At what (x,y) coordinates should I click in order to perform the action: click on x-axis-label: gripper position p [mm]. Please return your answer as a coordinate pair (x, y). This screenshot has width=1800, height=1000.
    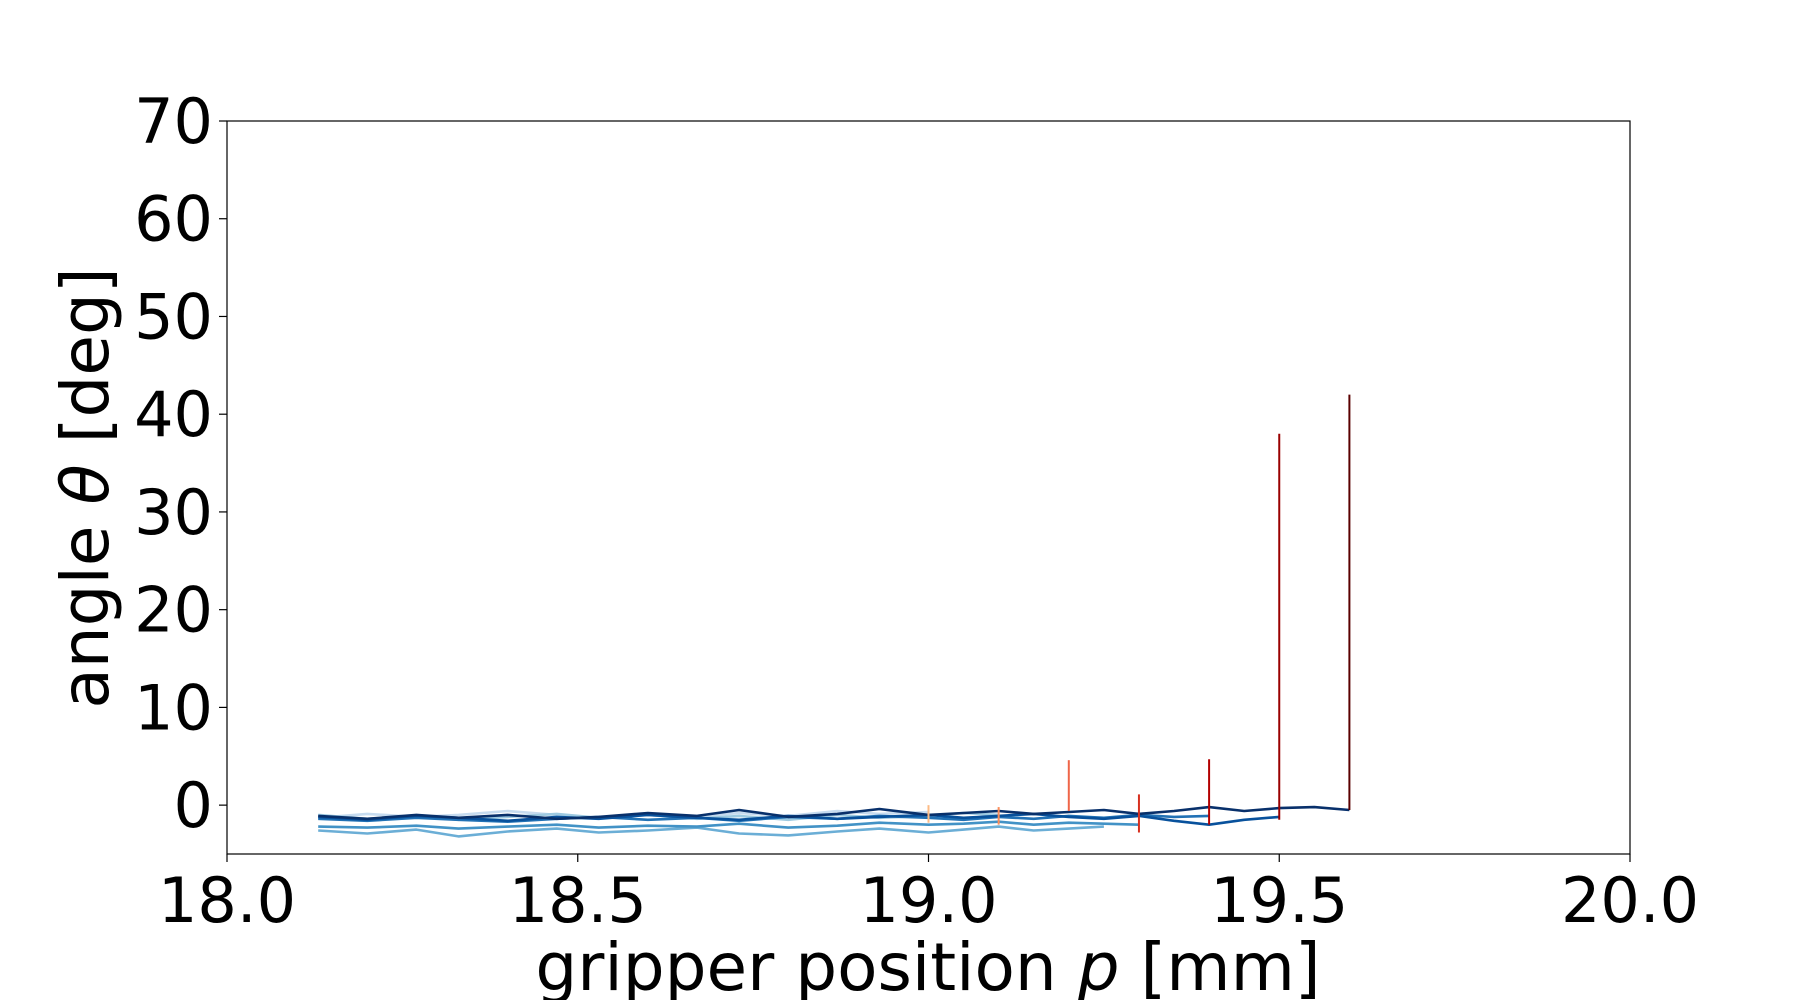
    Looking at the image, I should click on (927, 964).